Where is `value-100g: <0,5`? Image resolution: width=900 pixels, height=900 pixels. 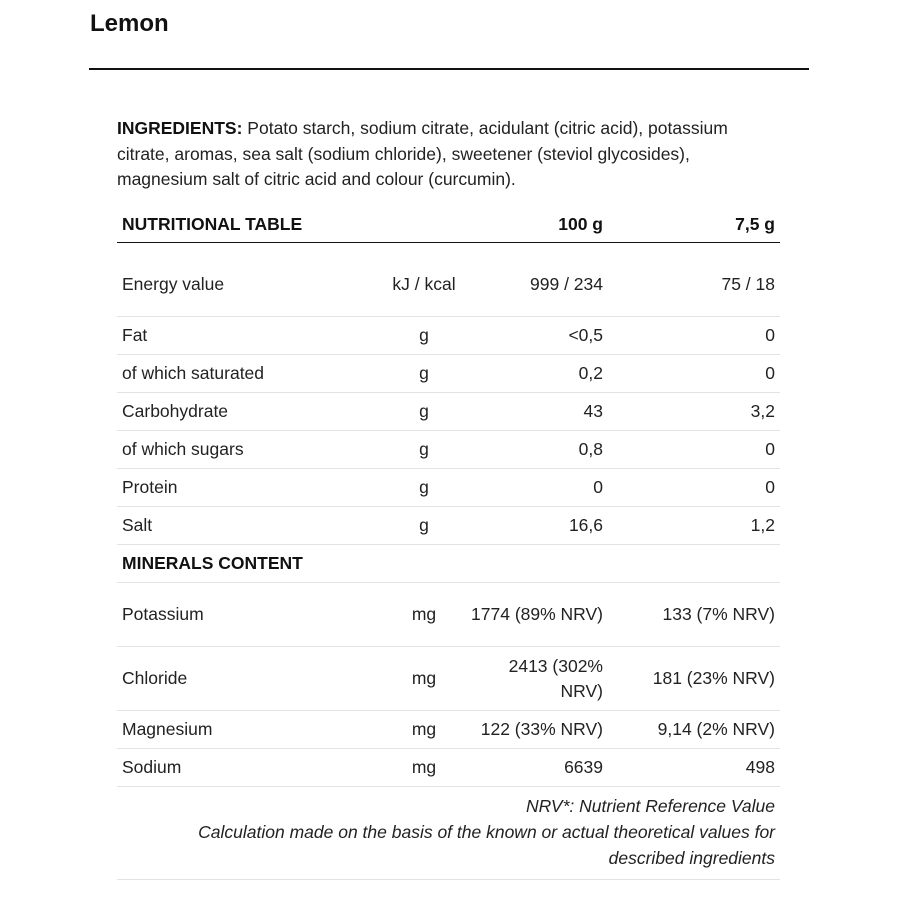
value-100g: <0,5 is located at coordinates (534, 335).